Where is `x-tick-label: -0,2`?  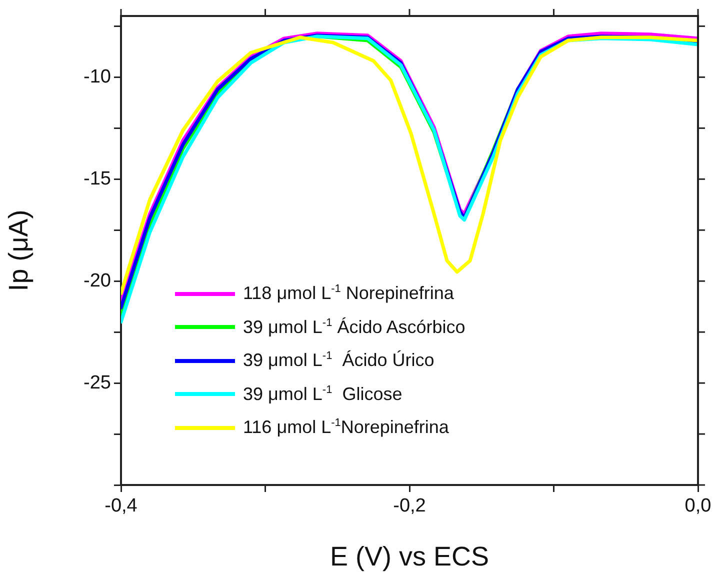
x-tick-label: -0,2 is located at coordinates (409, 506).